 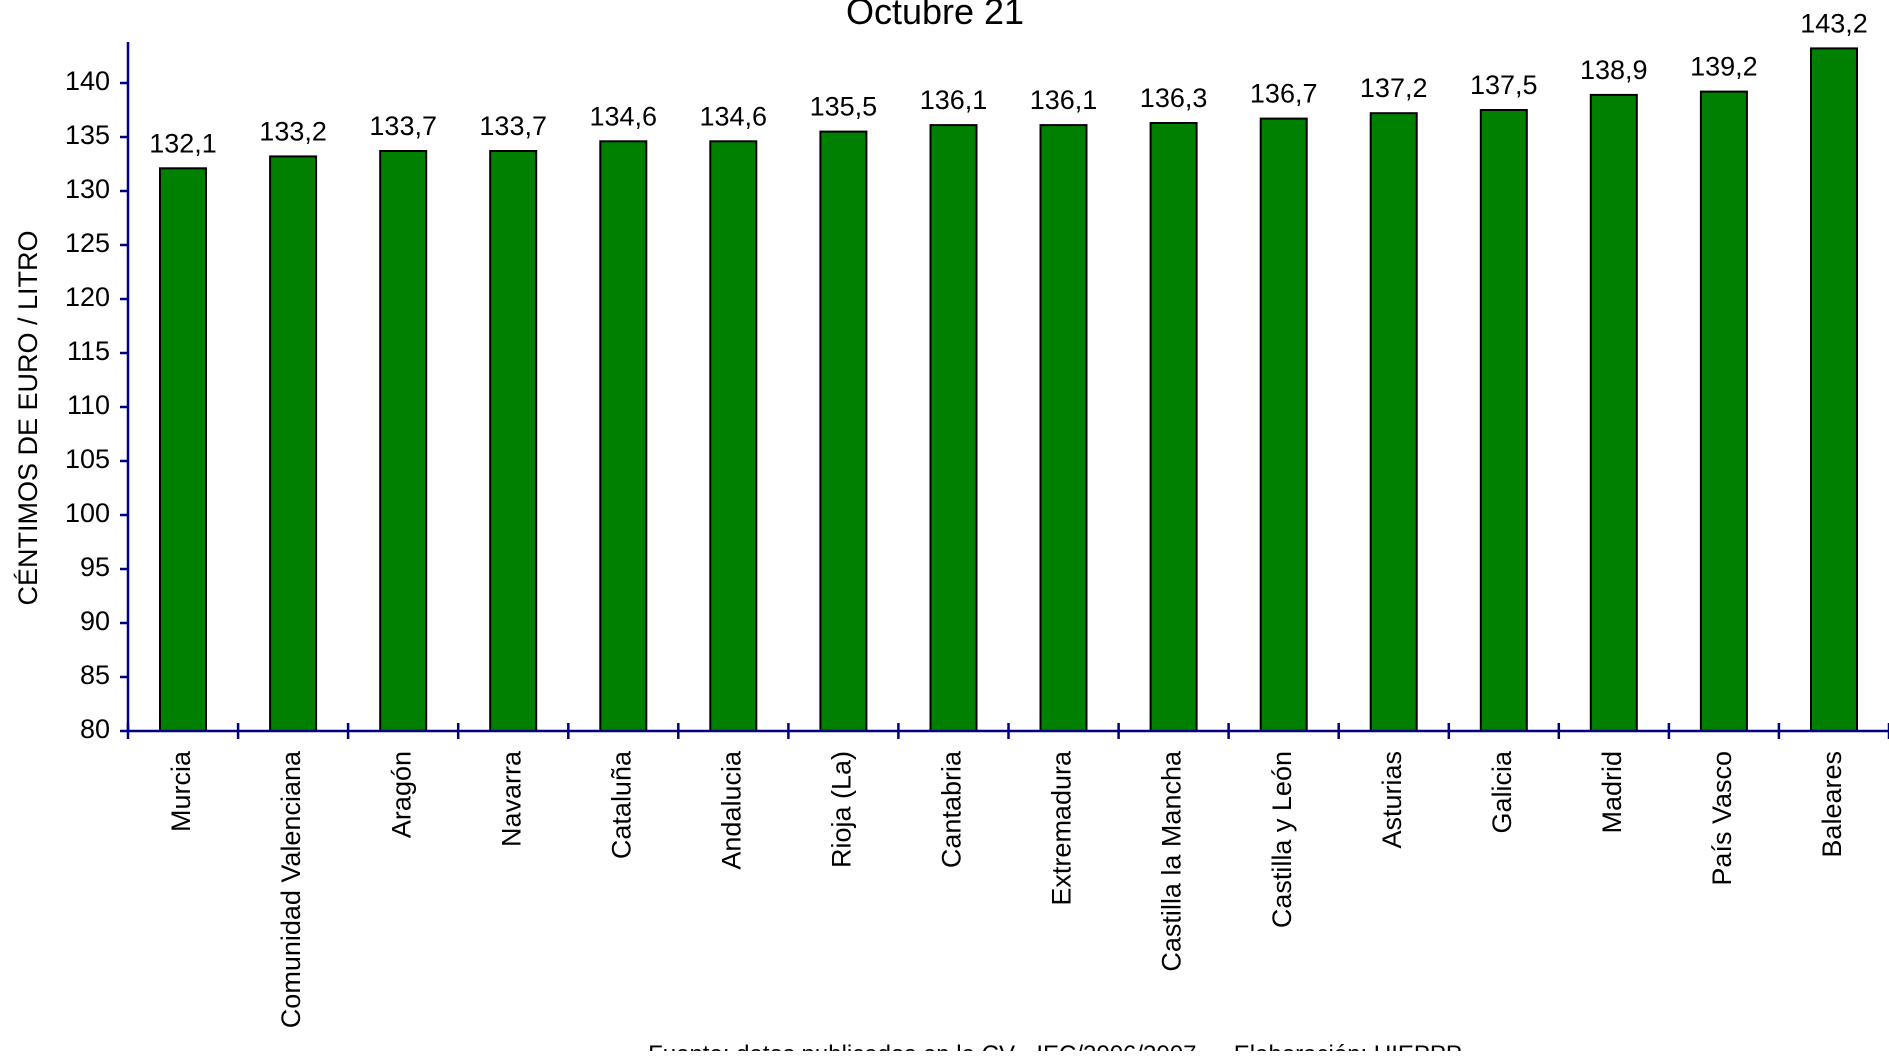 What do you see at coordinates (183, 143) in the screenshot?
I see `data-label: 132,1` at bounding box center [183, 143].